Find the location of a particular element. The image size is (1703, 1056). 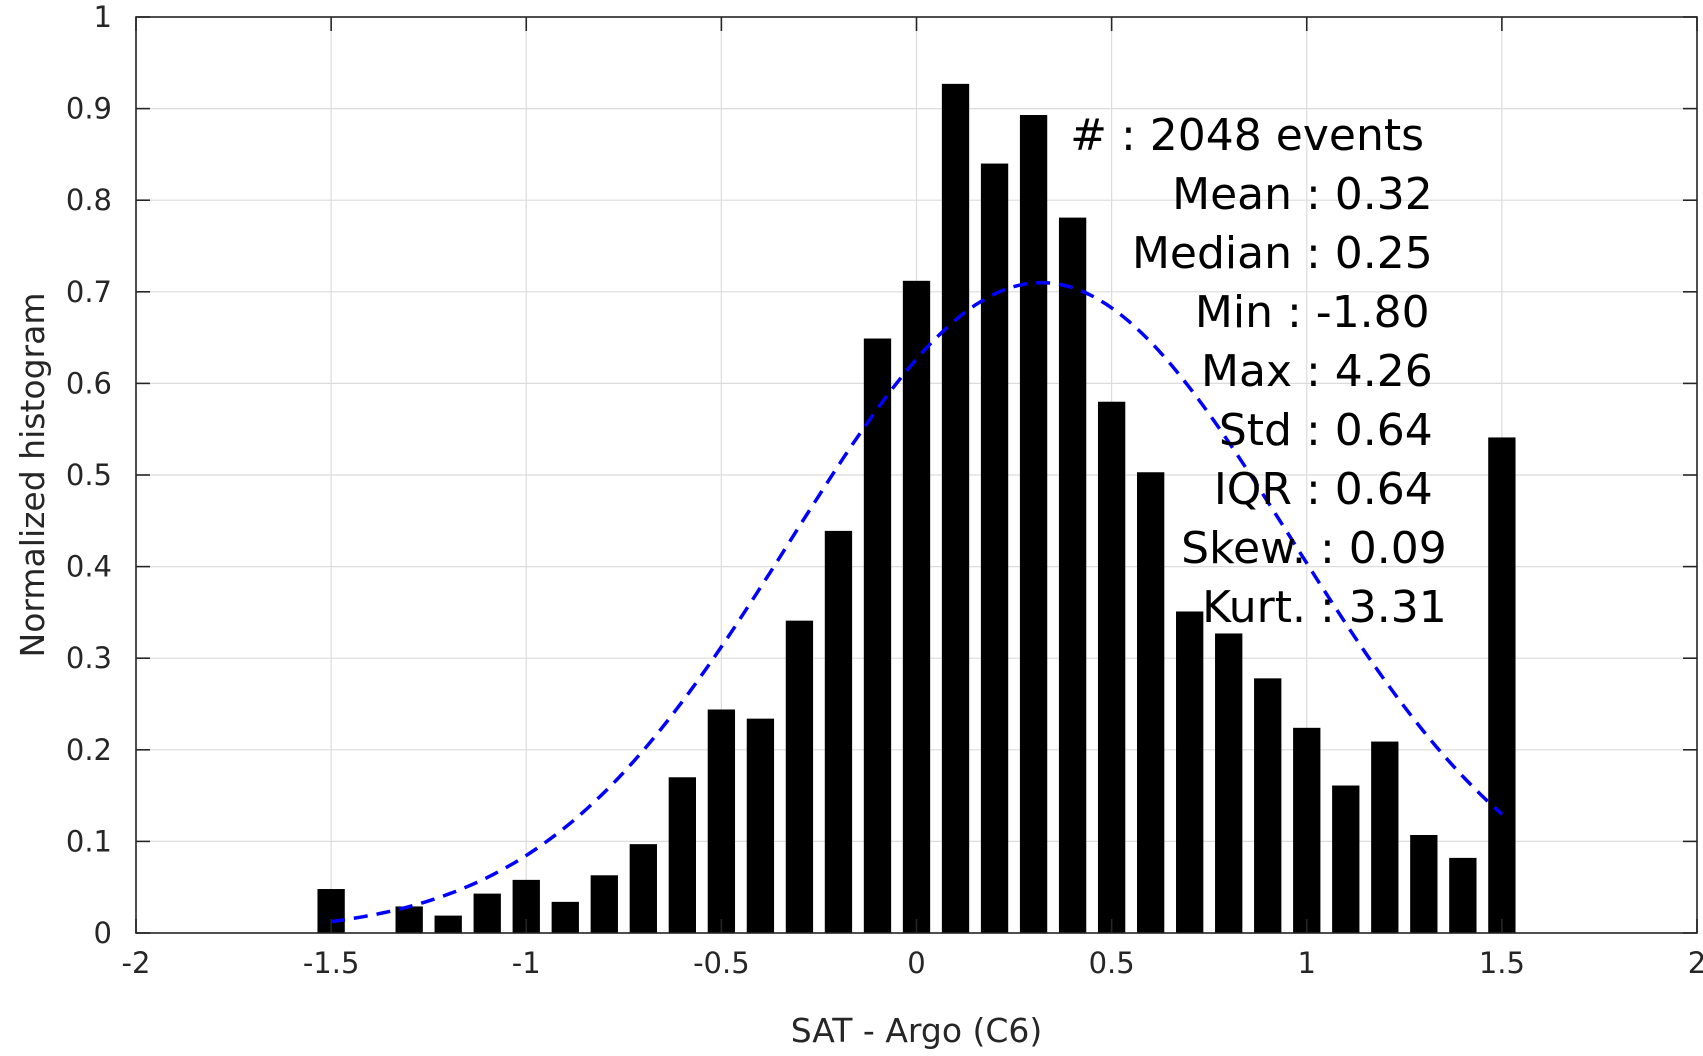

stat-label: Skew. is located at coordinates (1243, 548).